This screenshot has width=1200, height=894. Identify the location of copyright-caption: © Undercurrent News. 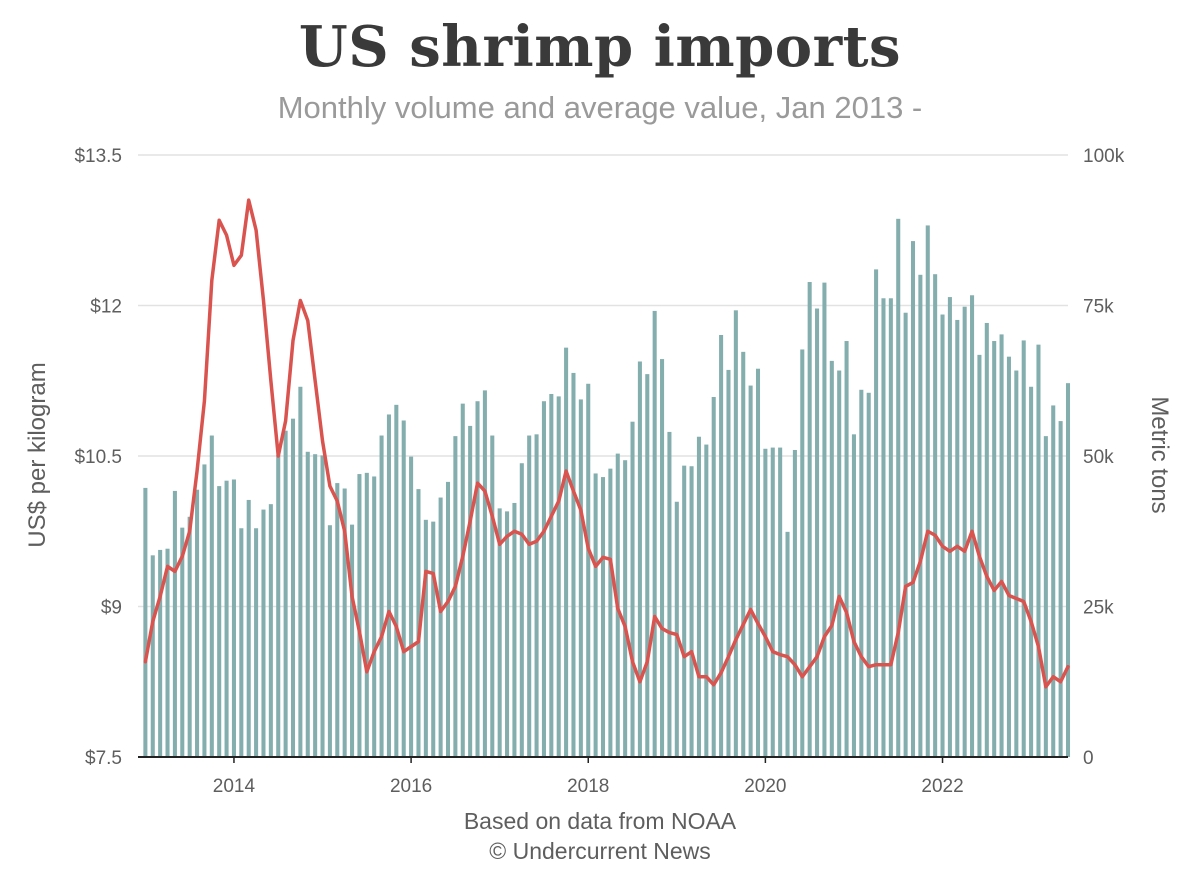
(600, 851).